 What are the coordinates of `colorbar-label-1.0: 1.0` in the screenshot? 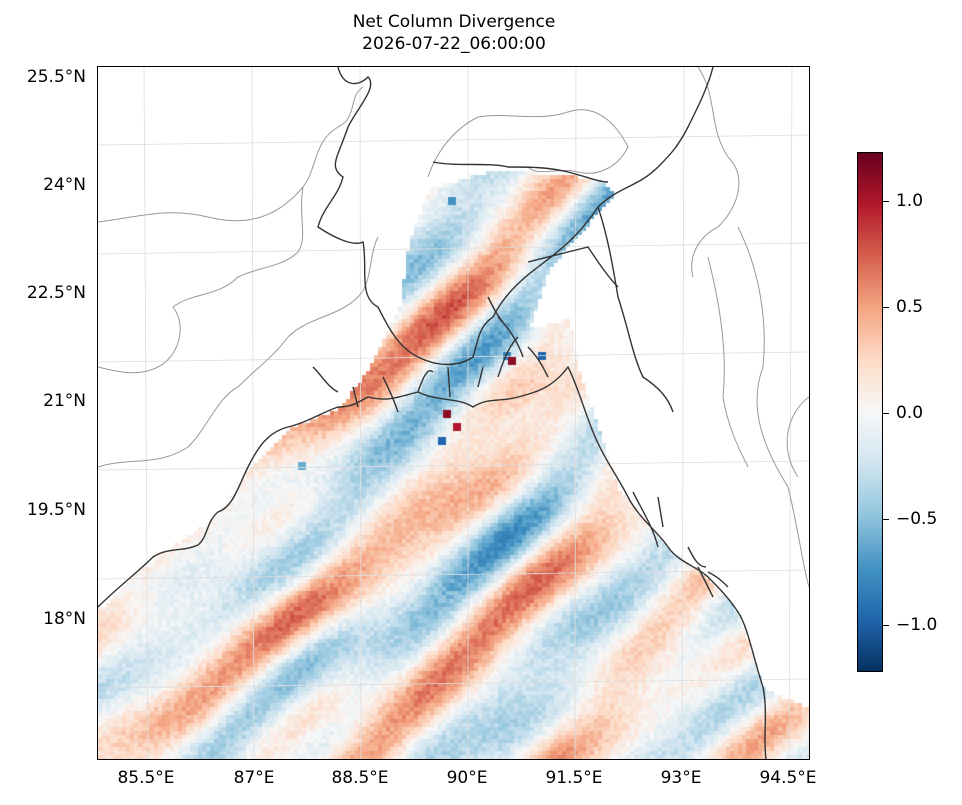 It's located at (910, 201).